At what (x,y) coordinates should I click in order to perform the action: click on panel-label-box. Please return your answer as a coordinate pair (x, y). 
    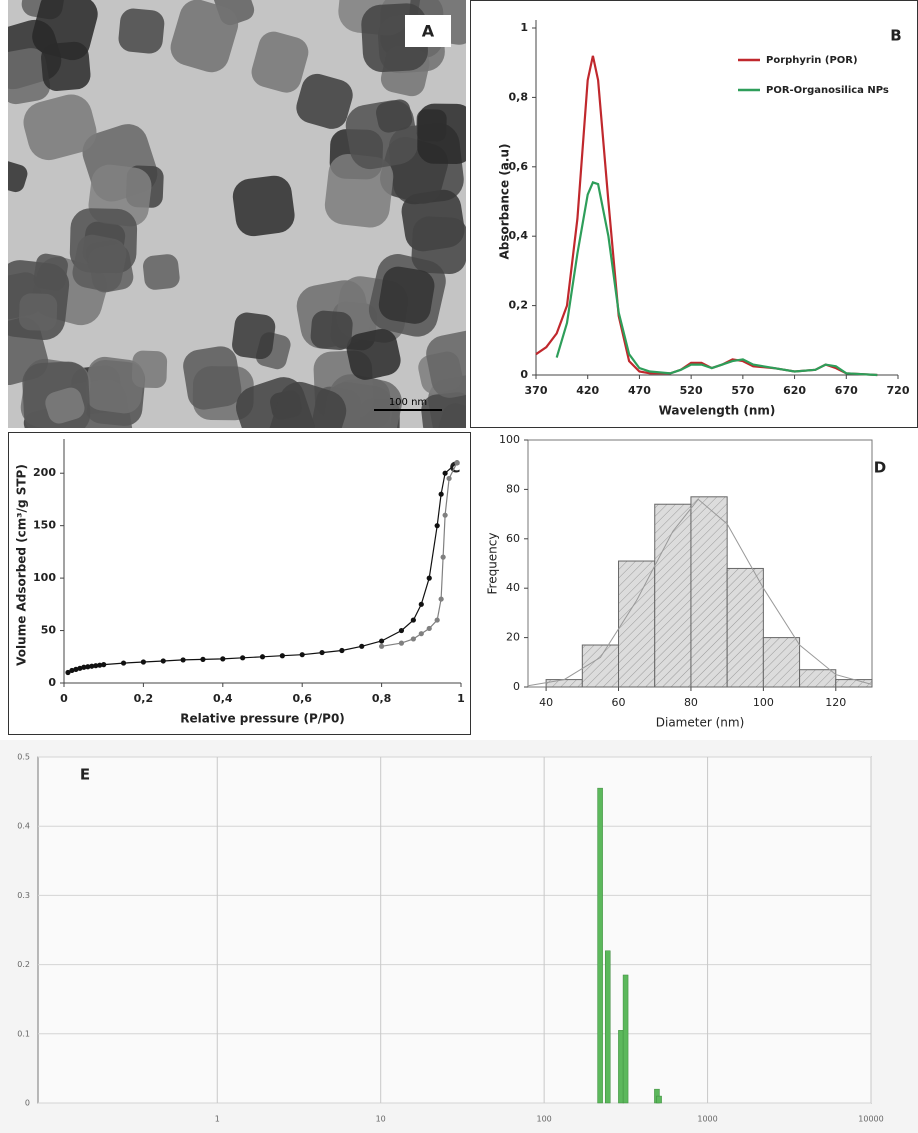
    Looking at the image, I should click on (428, 31).